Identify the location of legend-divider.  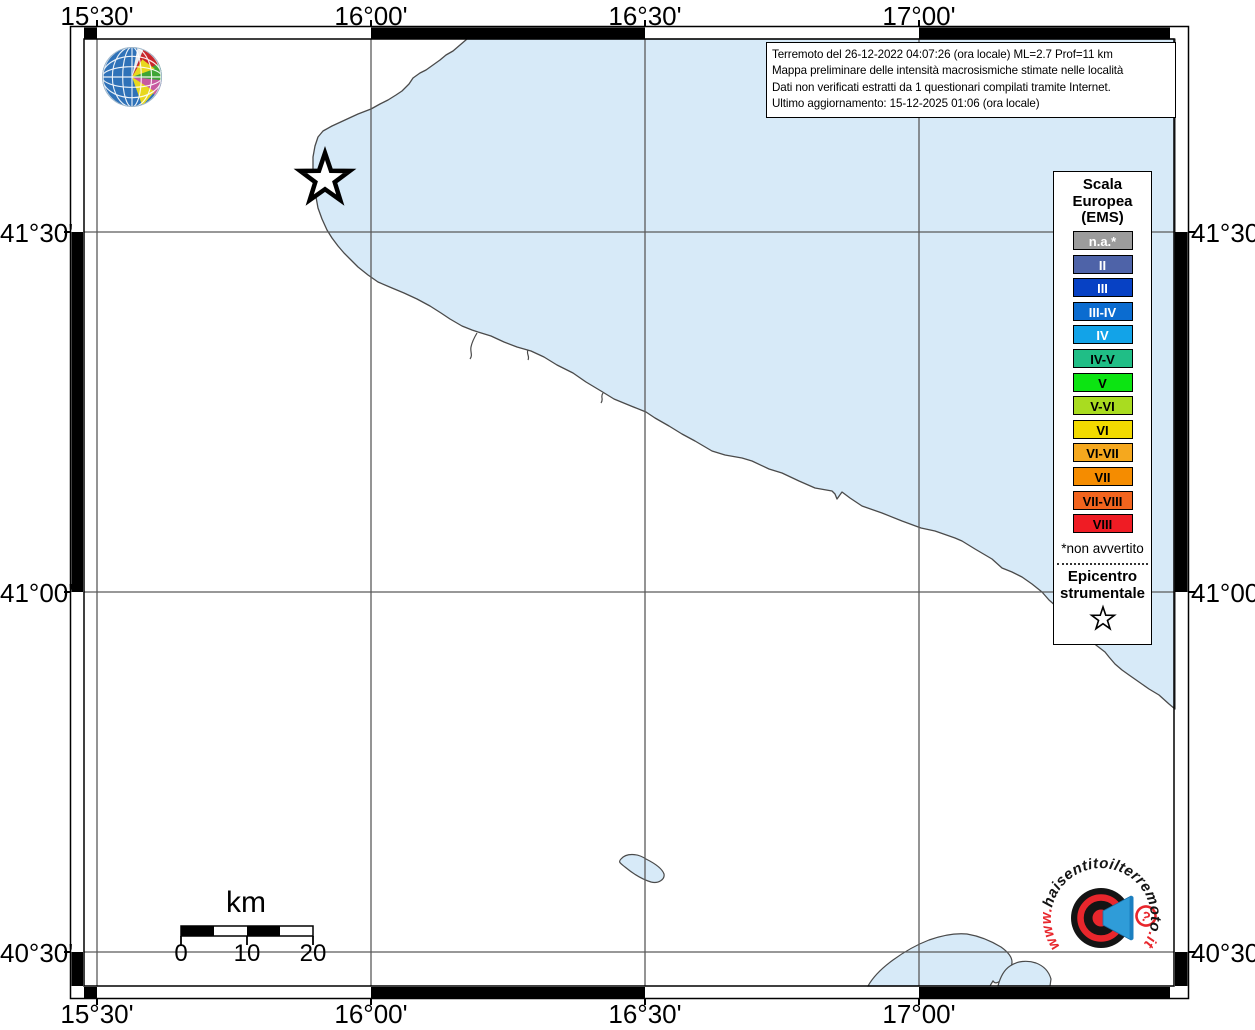
(1102, 564).